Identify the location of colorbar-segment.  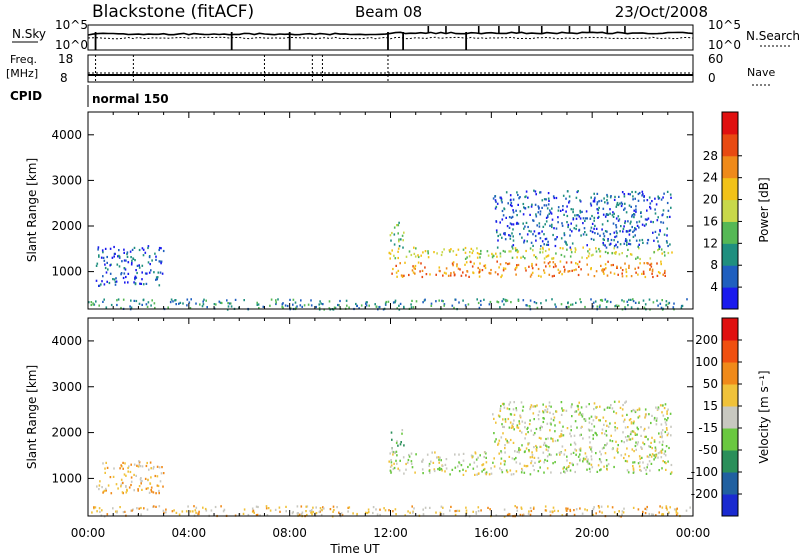
(730, 232).